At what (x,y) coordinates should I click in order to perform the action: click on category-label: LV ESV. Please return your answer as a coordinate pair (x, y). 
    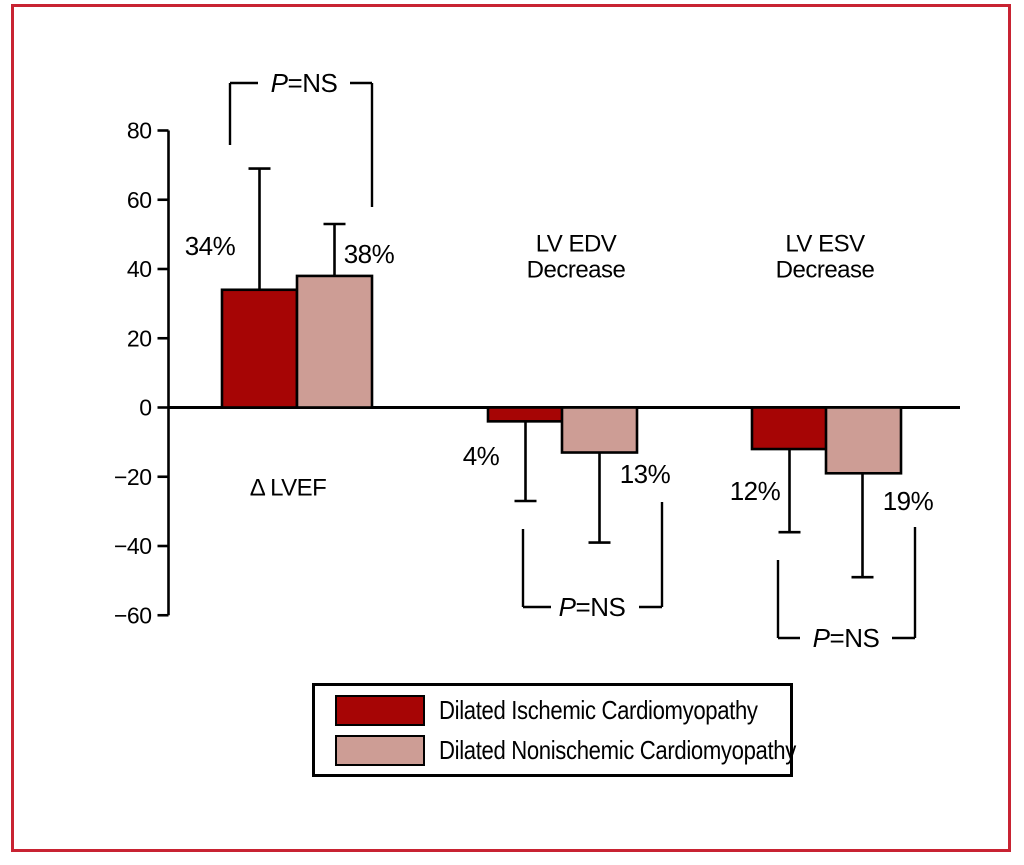
    Looking at the image, I should click on (825, 244).